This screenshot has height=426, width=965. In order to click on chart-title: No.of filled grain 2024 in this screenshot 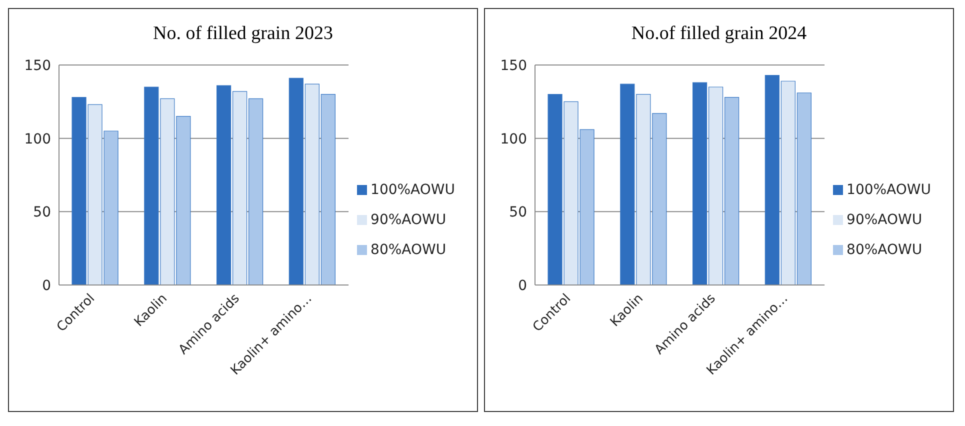, I will do `click(719, 34)`.